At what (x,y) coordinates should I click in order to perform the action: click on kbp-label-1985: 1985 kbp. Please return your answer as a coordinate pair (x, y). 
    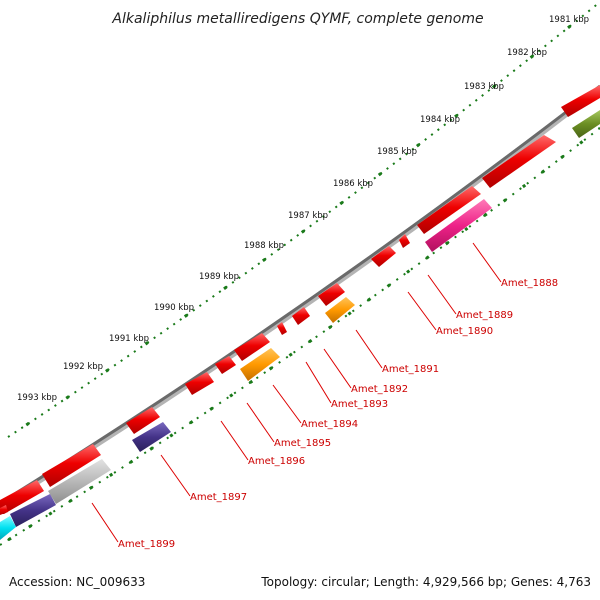
    Looking at the image, I should click on (397, 152).